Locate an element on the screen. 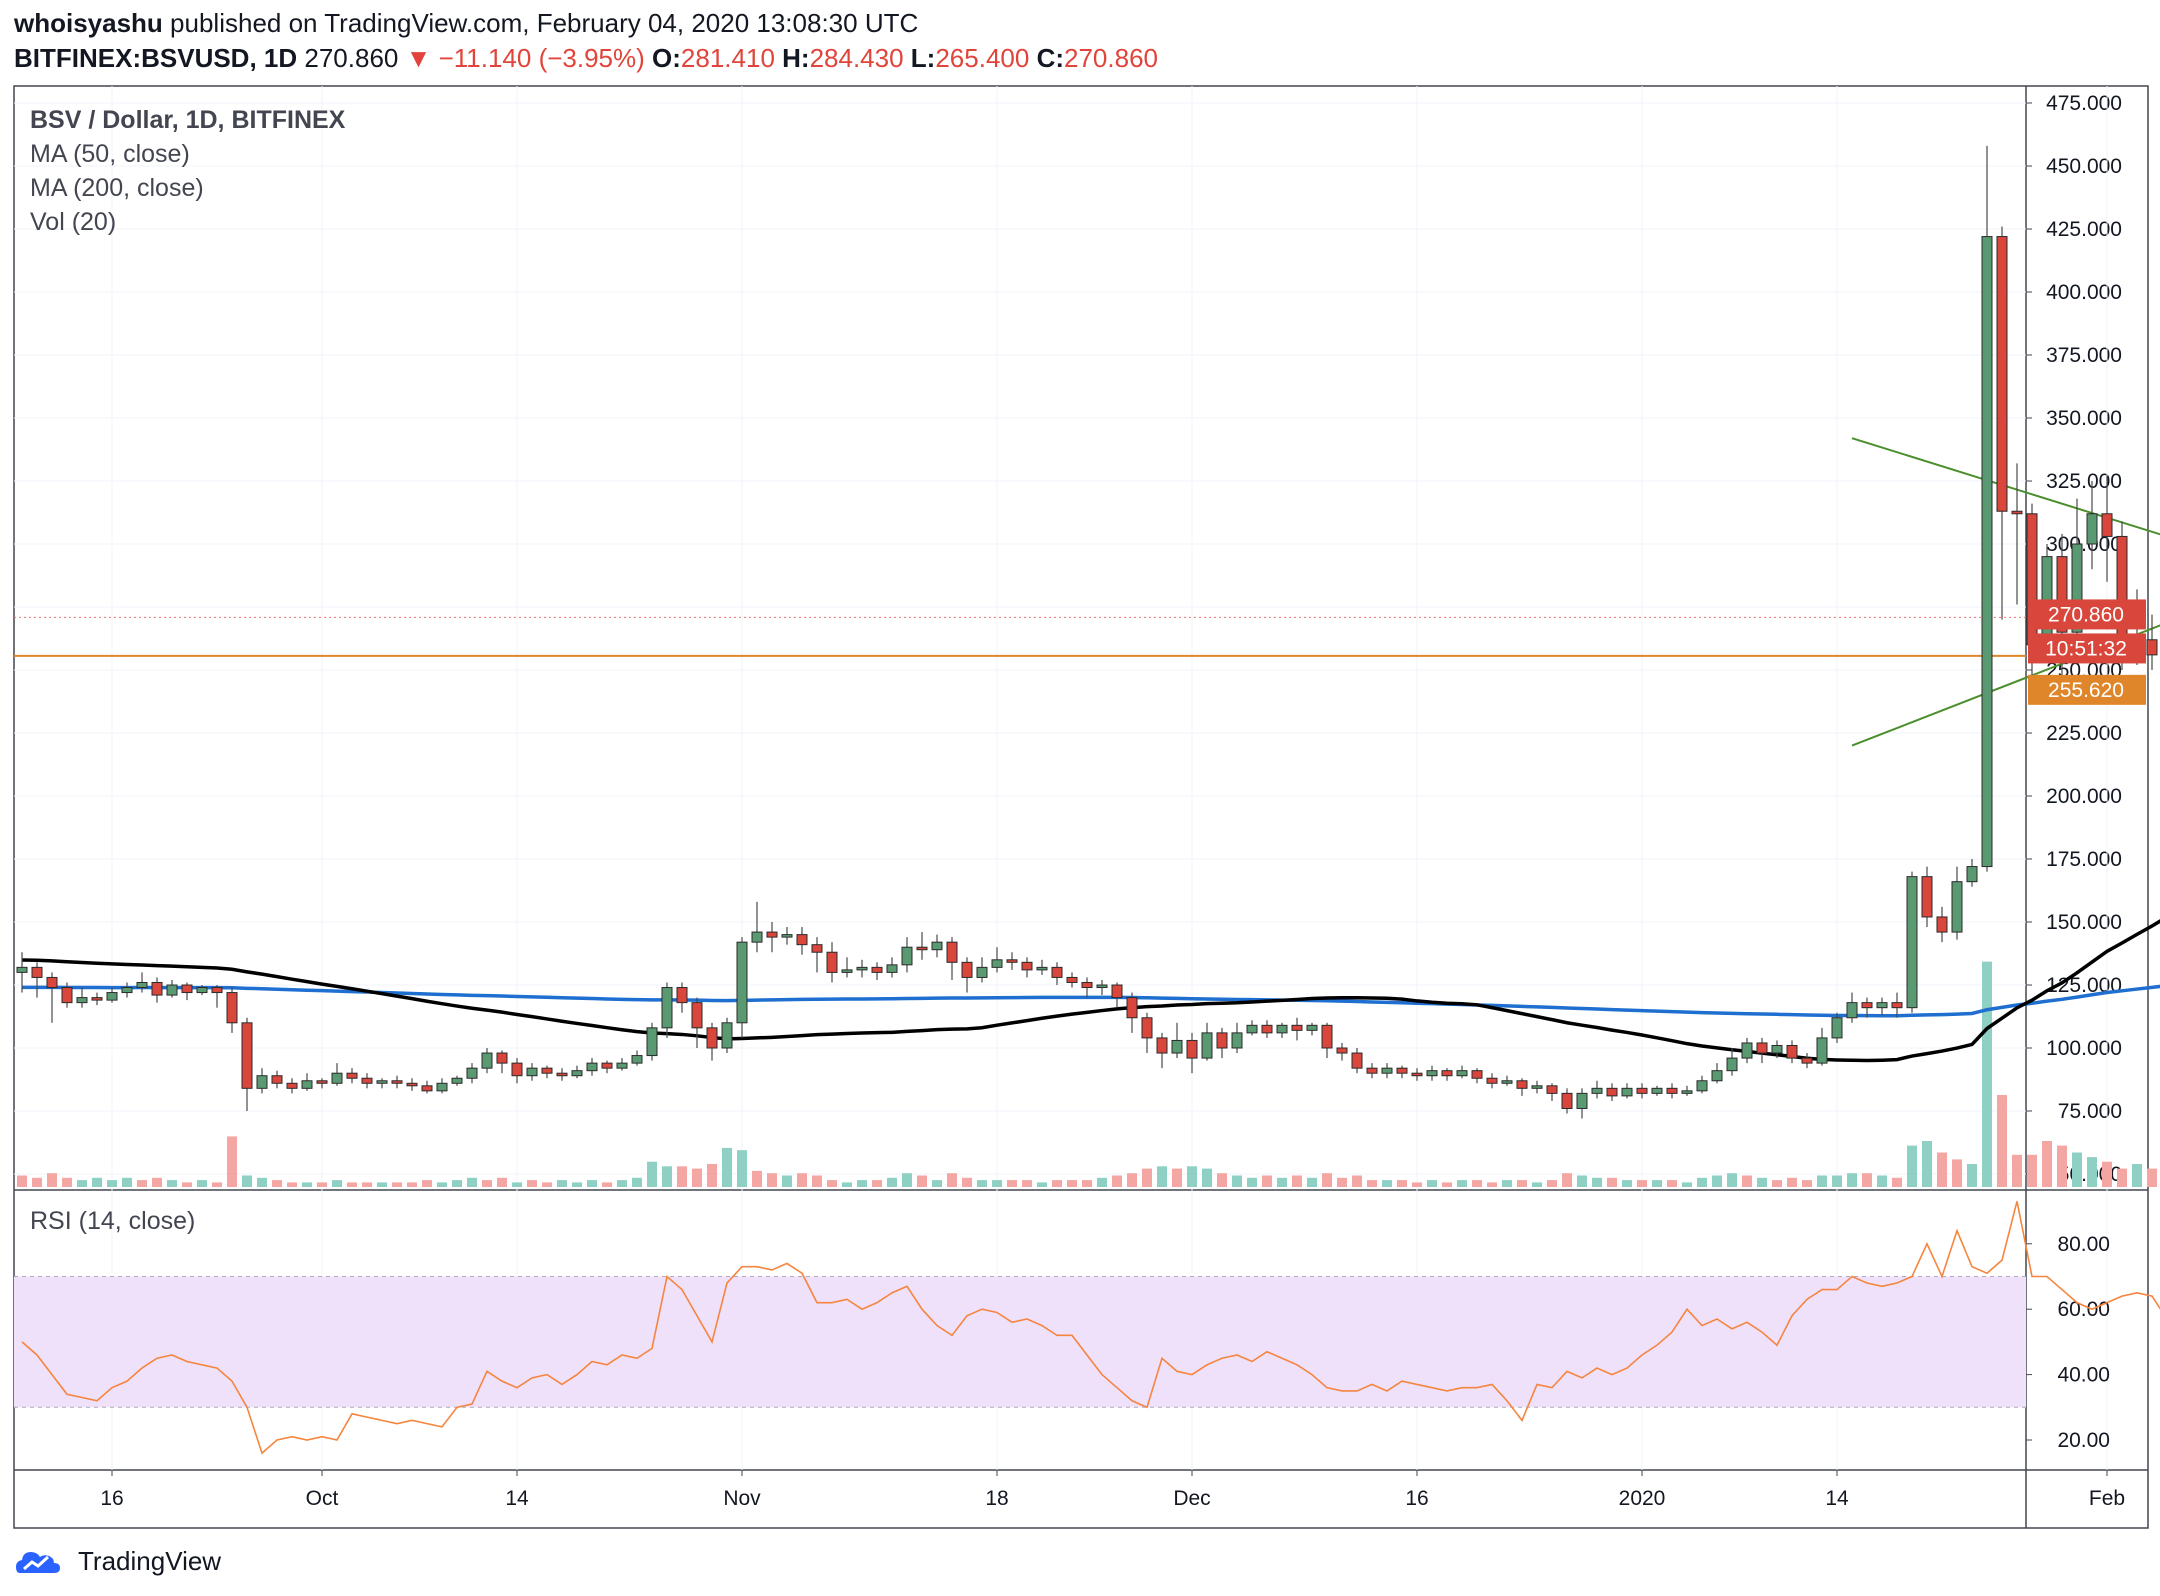  x-tick-label: 18 is located at coordinates (996, 1498).